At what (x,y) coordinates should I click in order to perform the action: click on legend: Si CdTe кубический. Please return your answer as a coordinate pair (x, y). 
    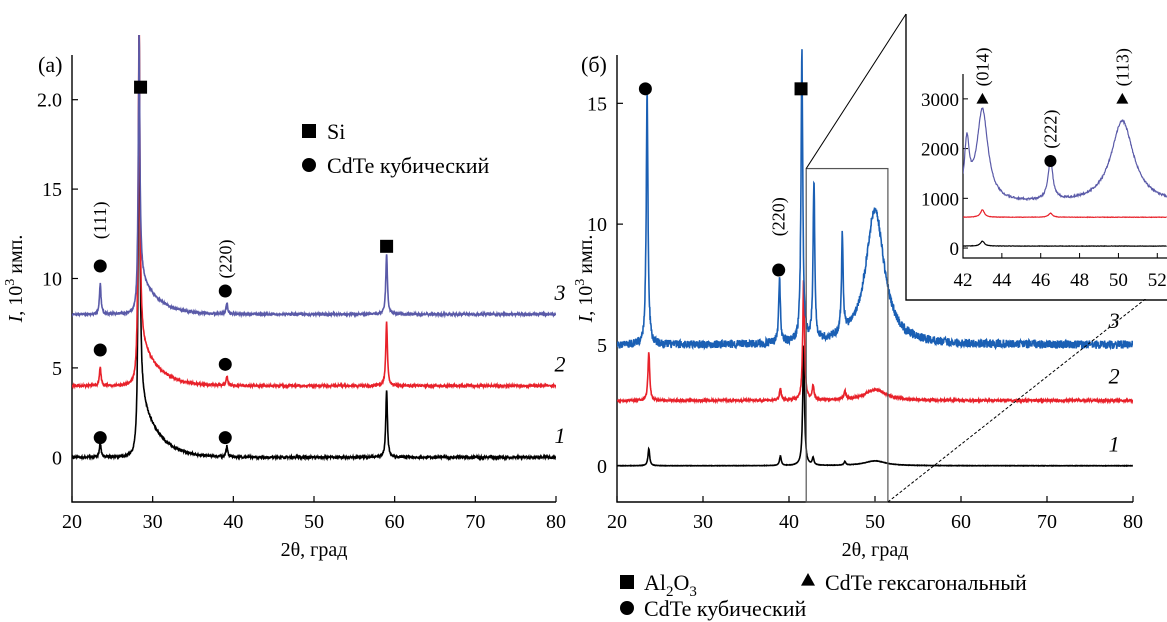
    Looking at the image, I should click on (395, 148).